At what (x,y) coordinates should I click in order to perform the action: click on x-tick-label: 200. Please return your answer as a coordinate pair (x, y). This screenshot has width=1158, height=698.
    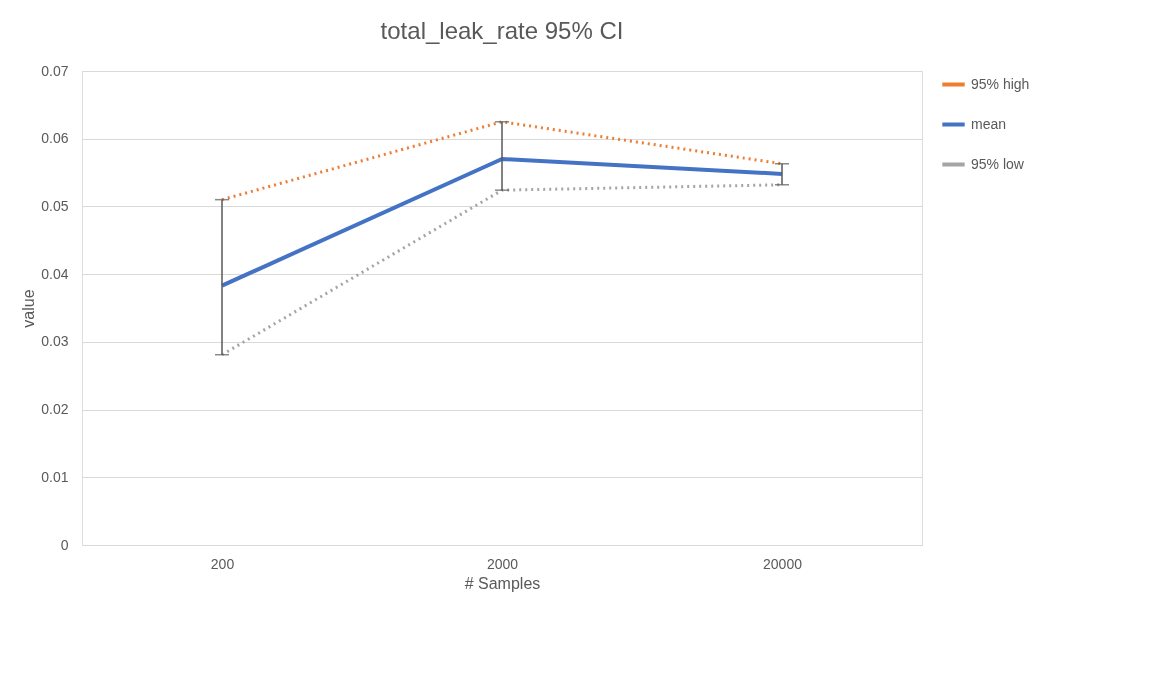
    Looking at the image, I should click on (222, 563).